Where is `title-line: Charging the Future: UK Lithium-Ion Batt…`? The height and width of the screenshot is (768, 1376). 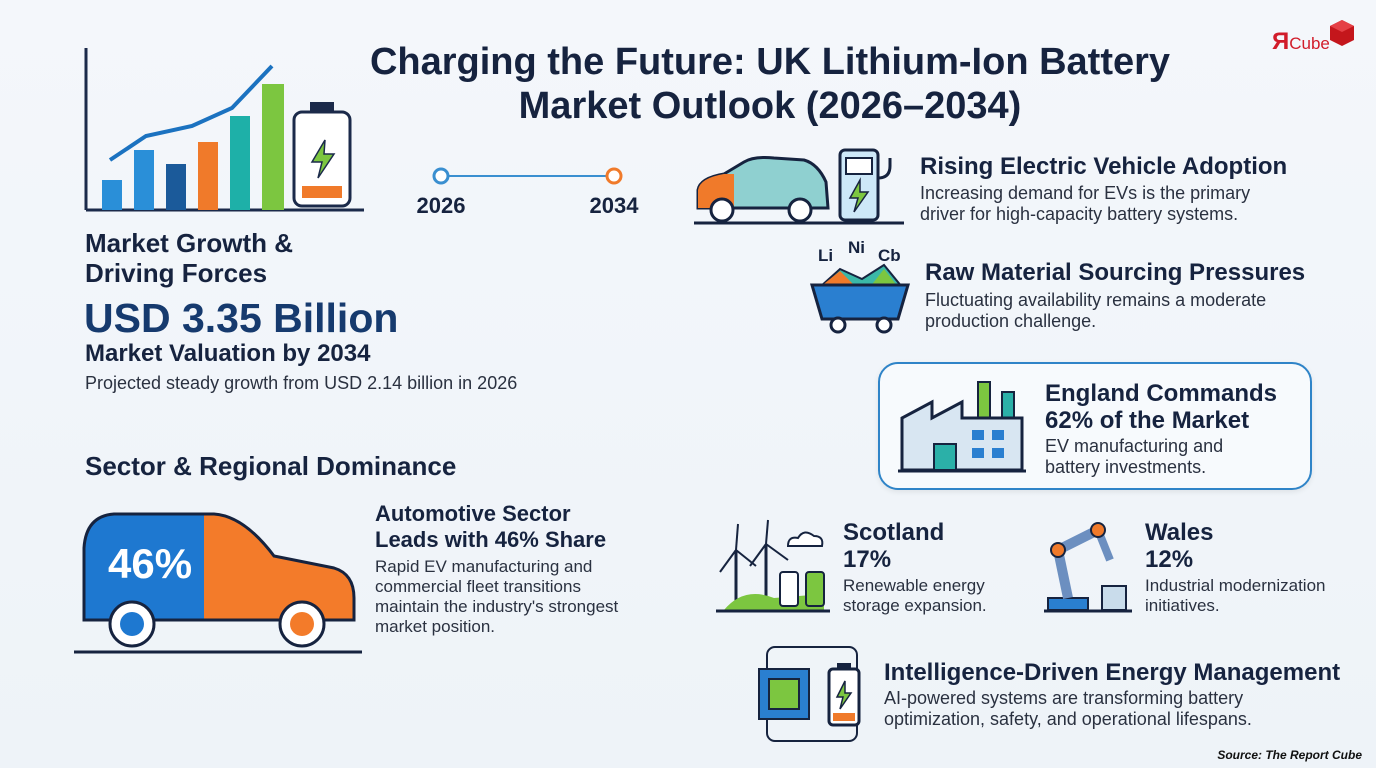
title-line: Charging the Future: UK Lithium-Ion Batt… is located at coordinates (770, 62).